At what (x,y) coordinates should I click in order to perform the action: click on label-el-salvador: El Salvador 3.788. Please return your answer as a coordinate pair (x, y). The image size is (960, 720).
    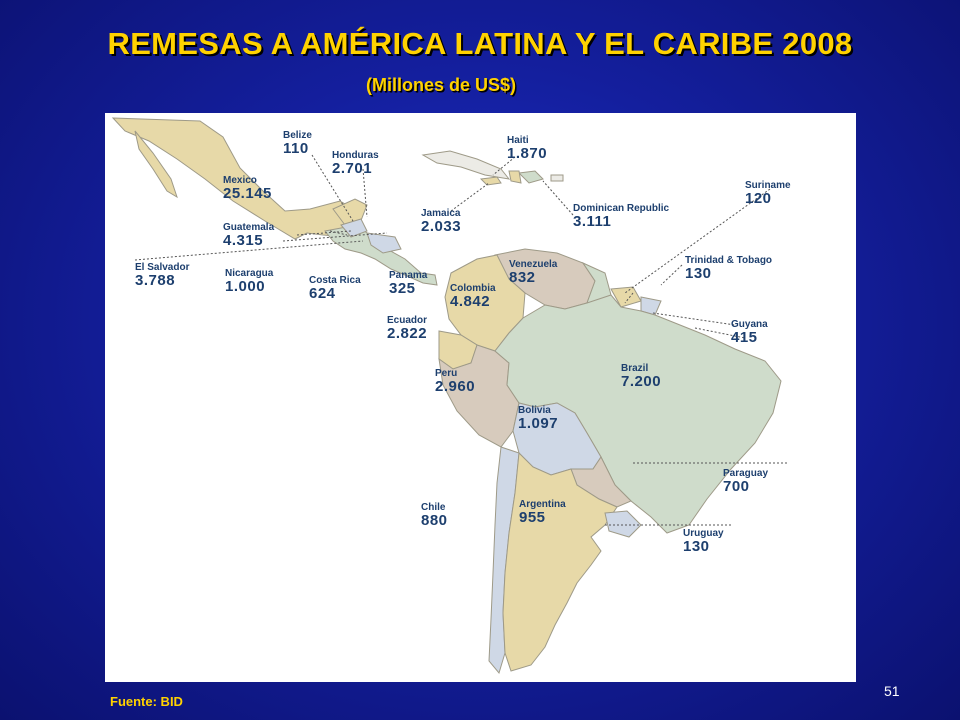
    Looking at the image, I should click on (162, 275).